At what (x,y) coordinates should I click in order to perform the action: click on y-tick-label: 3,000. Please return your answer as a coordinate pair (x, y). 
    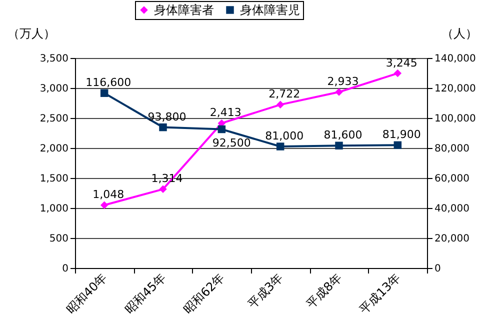
    Looking at the image, I should click on (54, 89).